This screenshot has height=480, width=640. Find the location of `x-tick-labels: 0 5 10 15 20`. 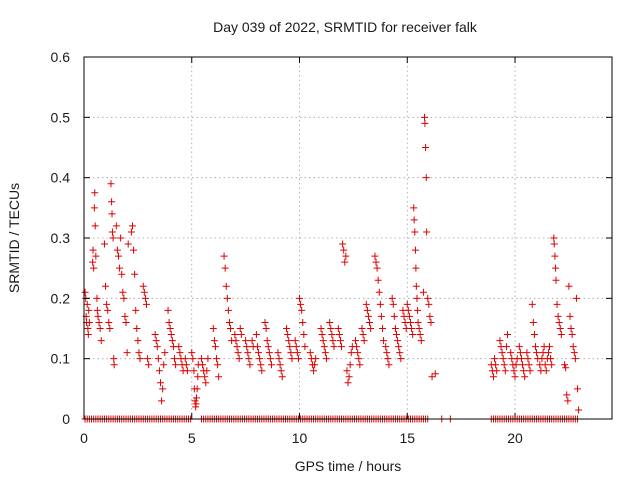

x-tick-labels: 0 5 10 15 20 is located at coordinates (301, 438).